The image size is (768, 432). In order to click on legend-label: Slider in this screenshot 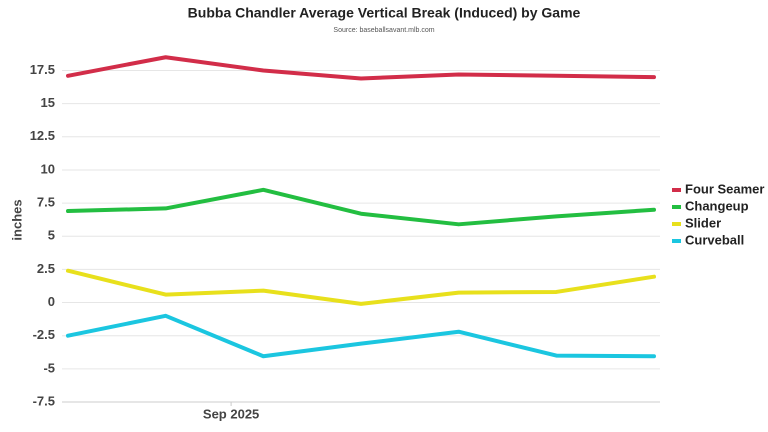, I will do `click(703, 222)`.